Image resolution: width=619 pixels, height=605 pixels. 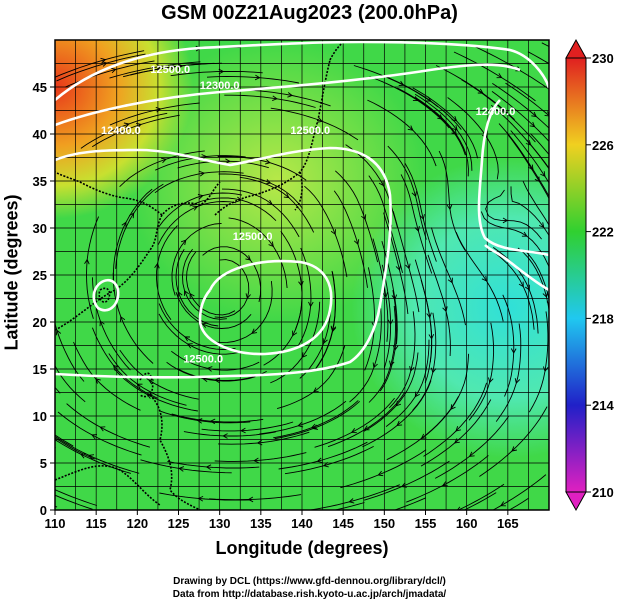 I want to click on x-axis-ticks: 110 115 120 125 130 135 140 145 150 155 160 165, so click(x=282, y=520).